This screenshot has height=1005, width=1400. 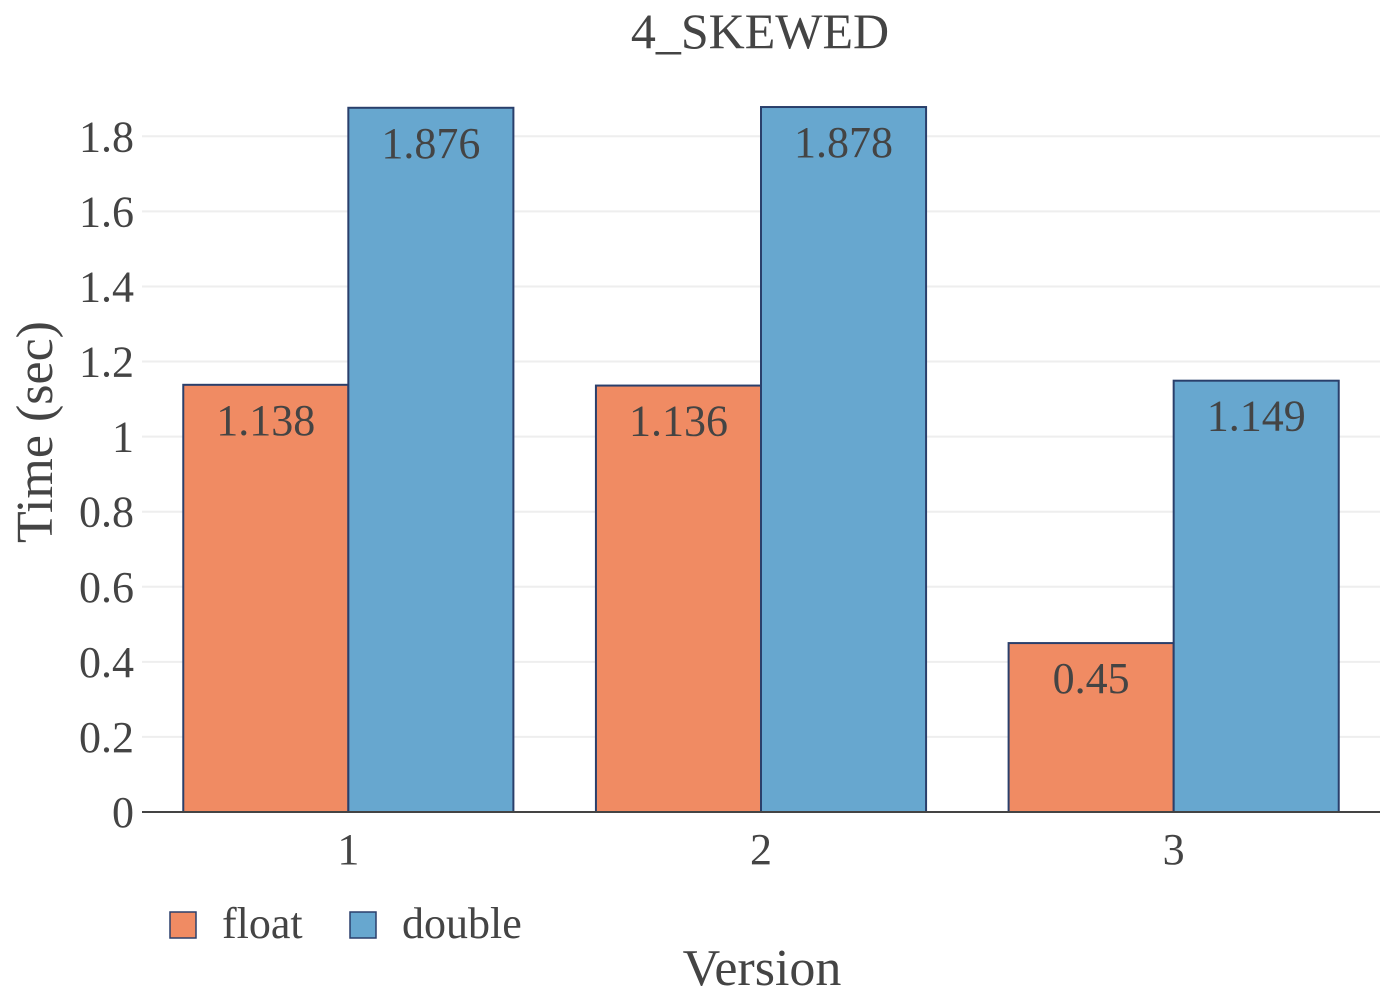 What do you see at coordinates (762, 968) in the screenshot?
I see `x-axis-title: Version` at bounding box center [762, 968].